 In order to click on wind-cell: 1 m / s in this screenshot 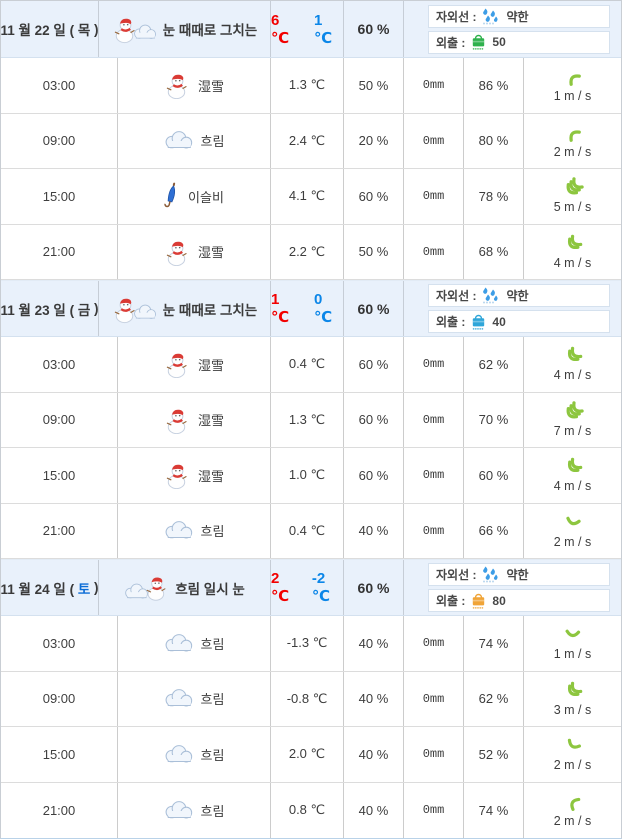, I will do `click(572, 643)`.